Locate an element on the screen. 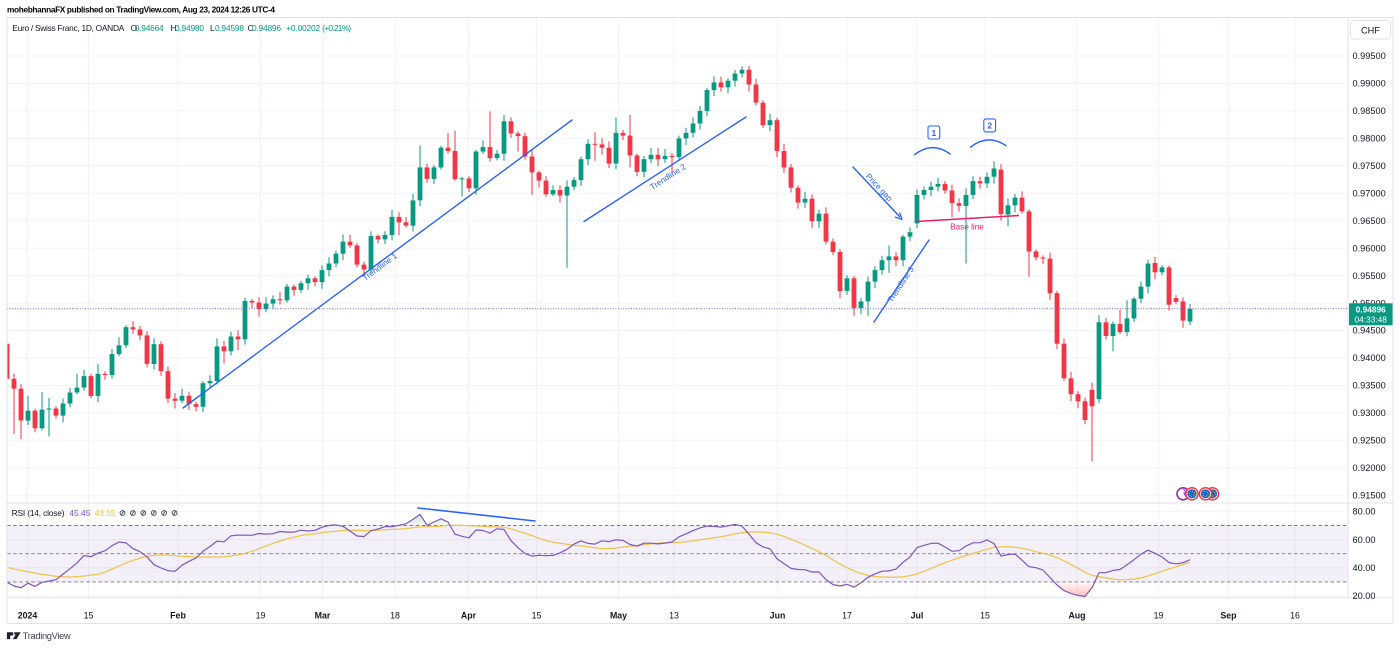 The height and width of the screenshot is (649, 1400). svg-text: 0.98500 is located at coordinates (1369, 111).